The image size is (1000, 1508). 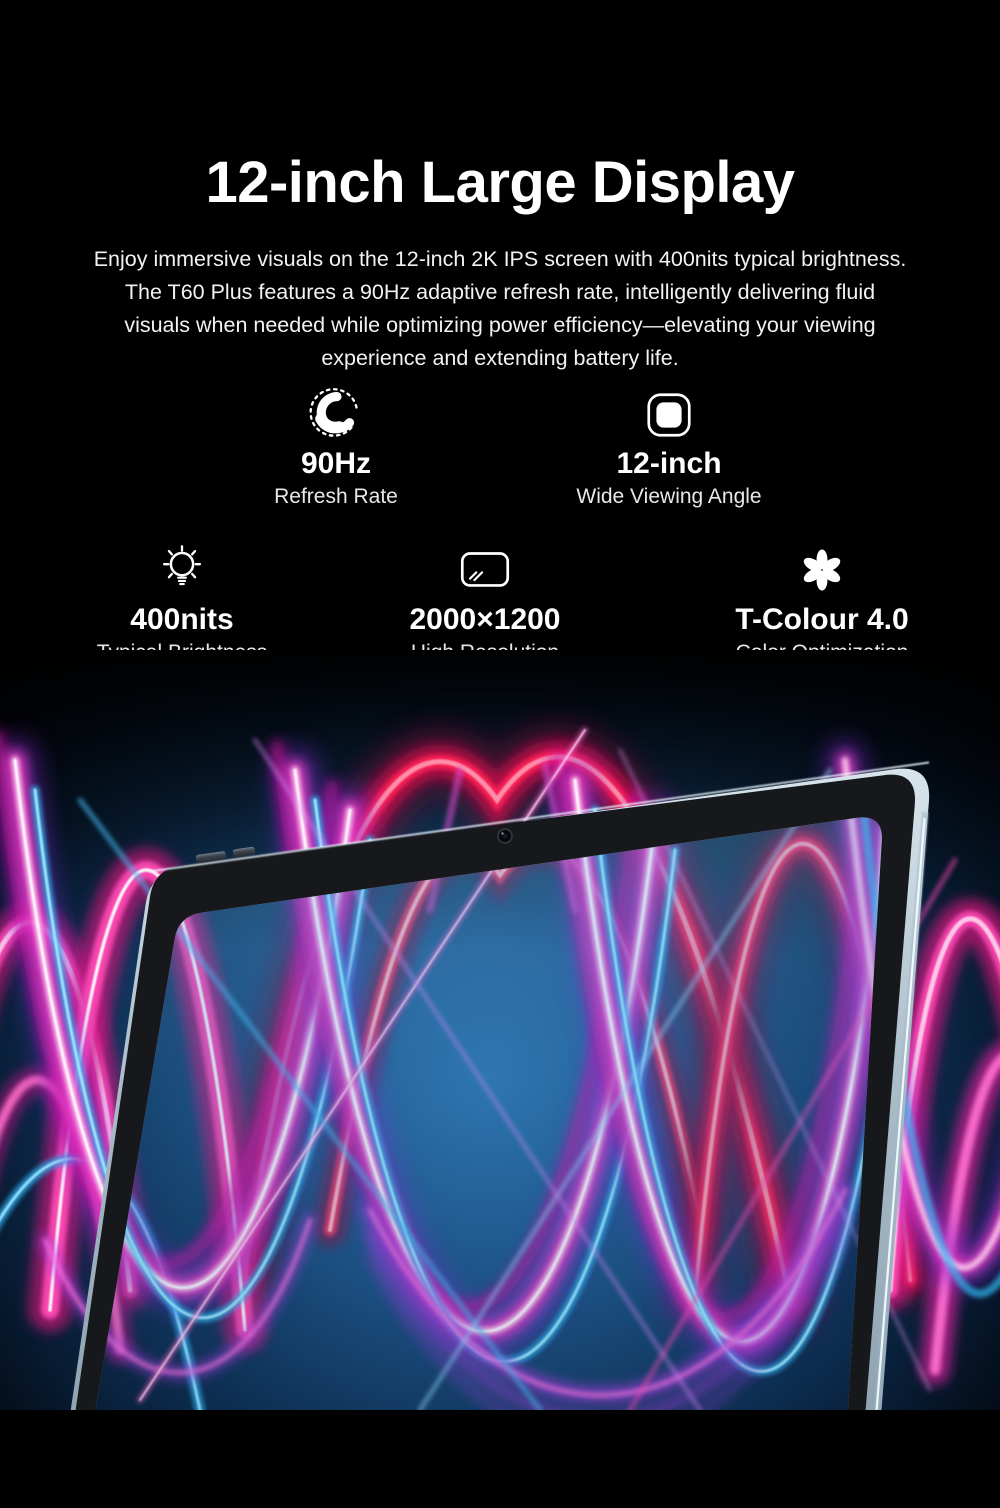 I want to click on feature-wide-viewing-angle: 12-inch Wide Viewing Angle, so click(x=669, y=445).